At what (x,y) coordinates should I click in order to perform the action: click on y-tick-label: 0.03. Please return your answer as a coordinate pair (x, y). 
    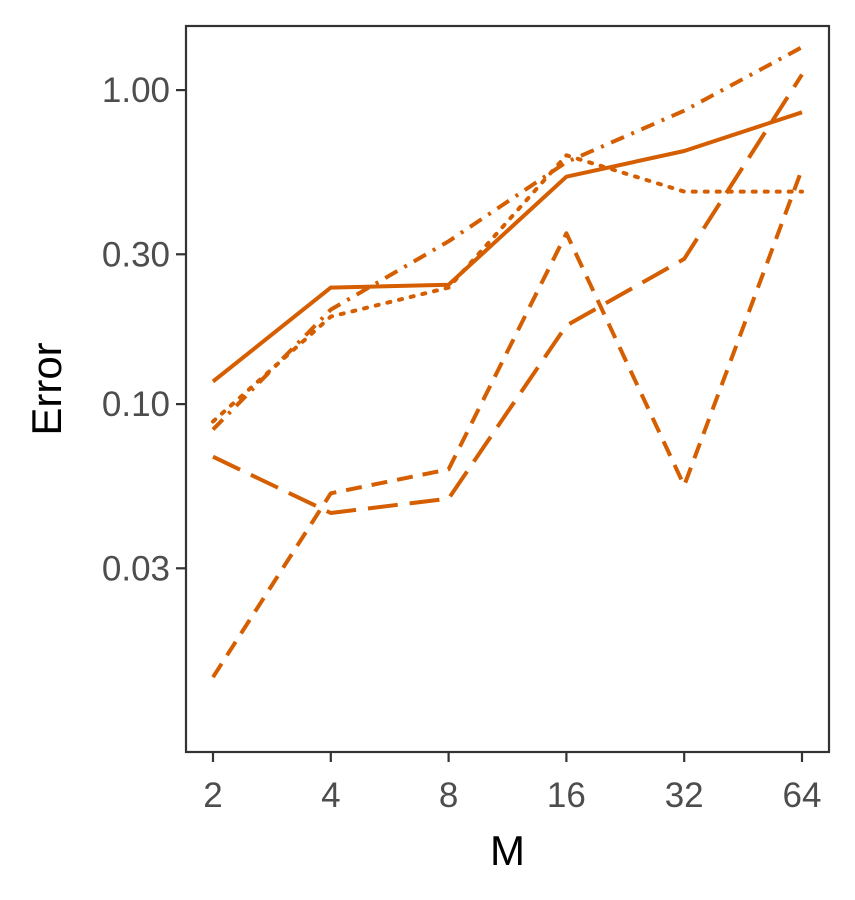
    Looking at the image, I should click on (136, 568).